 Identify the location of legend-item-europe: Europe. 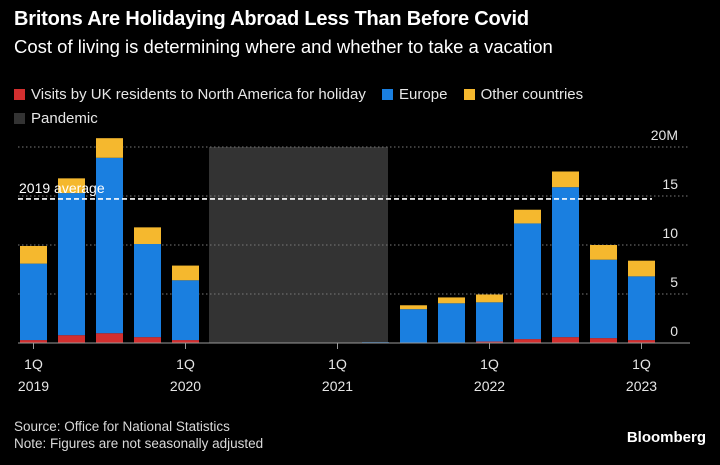
(414, 94).